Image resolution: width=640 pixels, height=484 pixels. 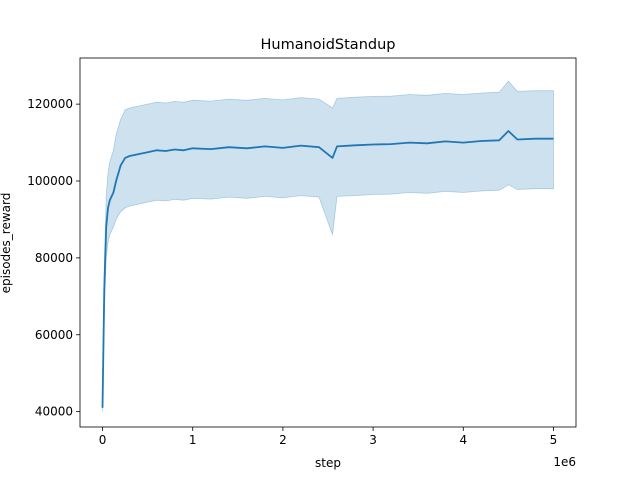 I want to click on x-axis-offset-label: 1e6, so click(x=564, y=462).